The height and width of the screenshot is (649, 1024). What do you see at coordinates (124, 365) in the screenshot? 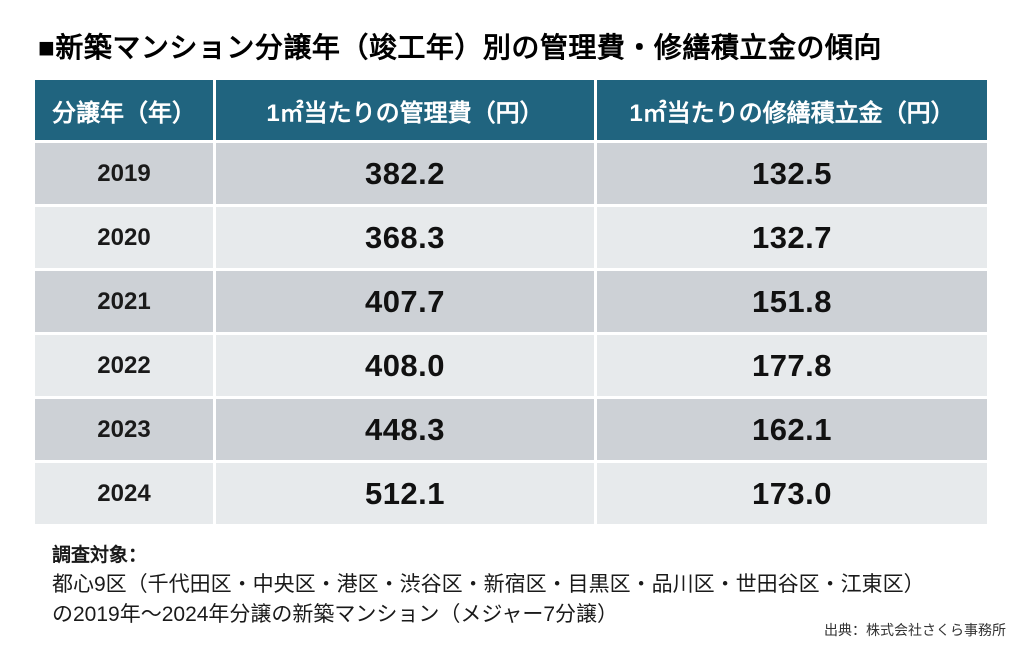
I see `year-cell: 2022` at bounding box center [124, 365].